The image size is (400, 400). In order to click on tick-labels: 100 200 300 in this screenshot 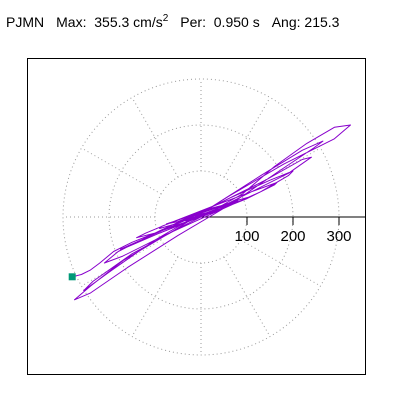, I will do `click(292, 236)`.